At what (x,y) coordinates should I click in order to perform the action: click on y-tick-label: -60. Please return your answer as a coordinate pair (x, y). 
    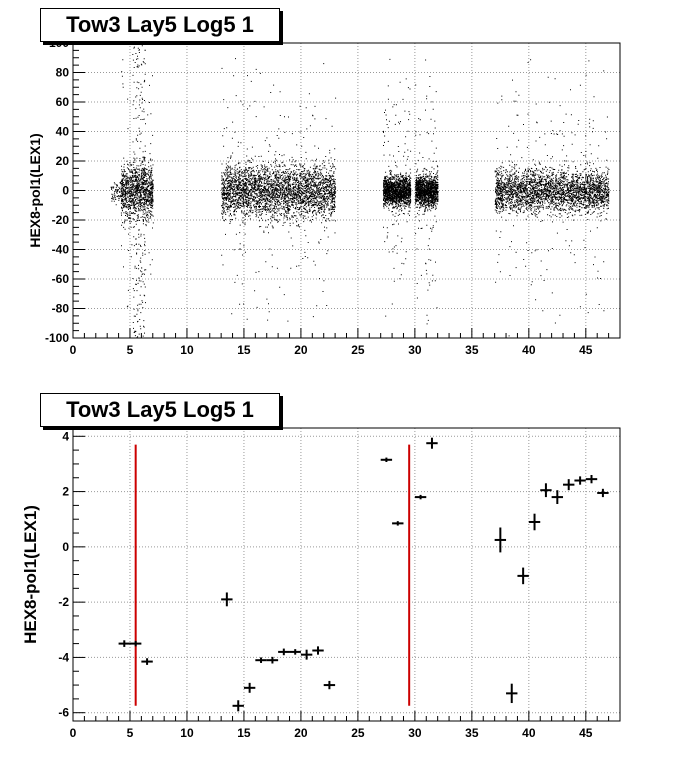
    Looking at the image, I should click on (61, 279).